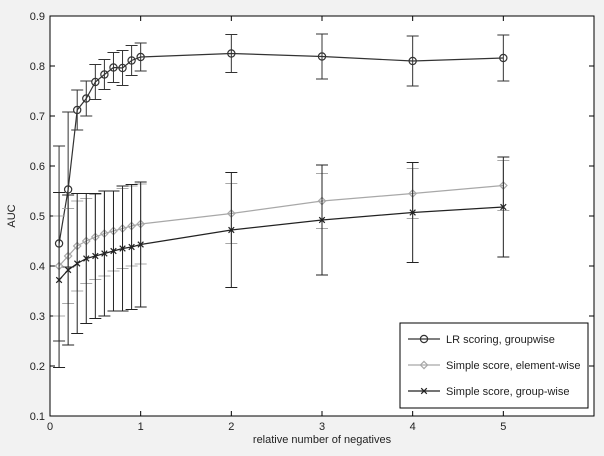 This screenshot has width=604, height=456. What do you see at coordinates (508, 392) in the screenshot?
I see `legend-label: Simple score, group-wise` at bounding box center [508, 392].